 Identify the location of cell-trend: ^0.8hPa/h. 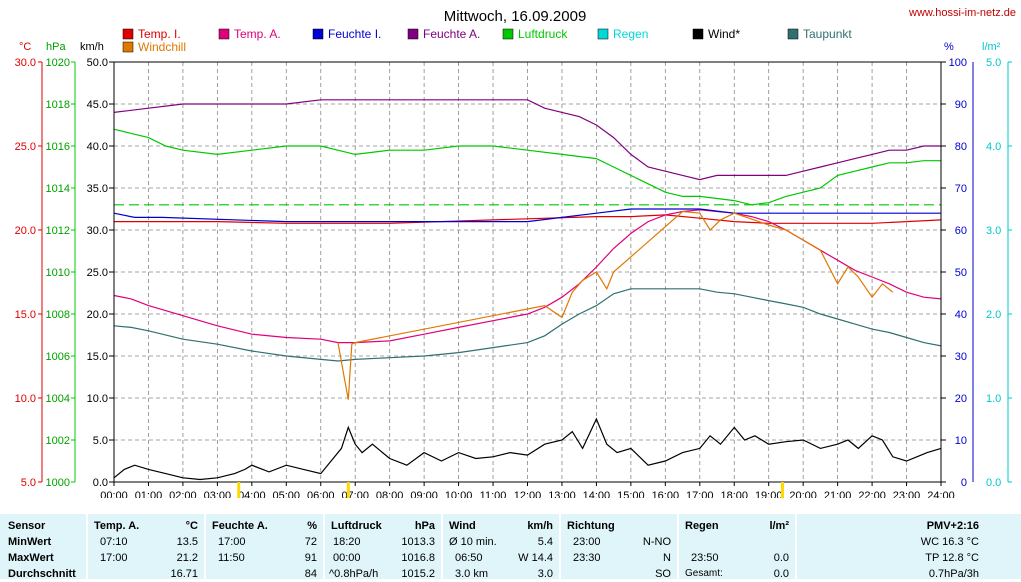
(354, 574).